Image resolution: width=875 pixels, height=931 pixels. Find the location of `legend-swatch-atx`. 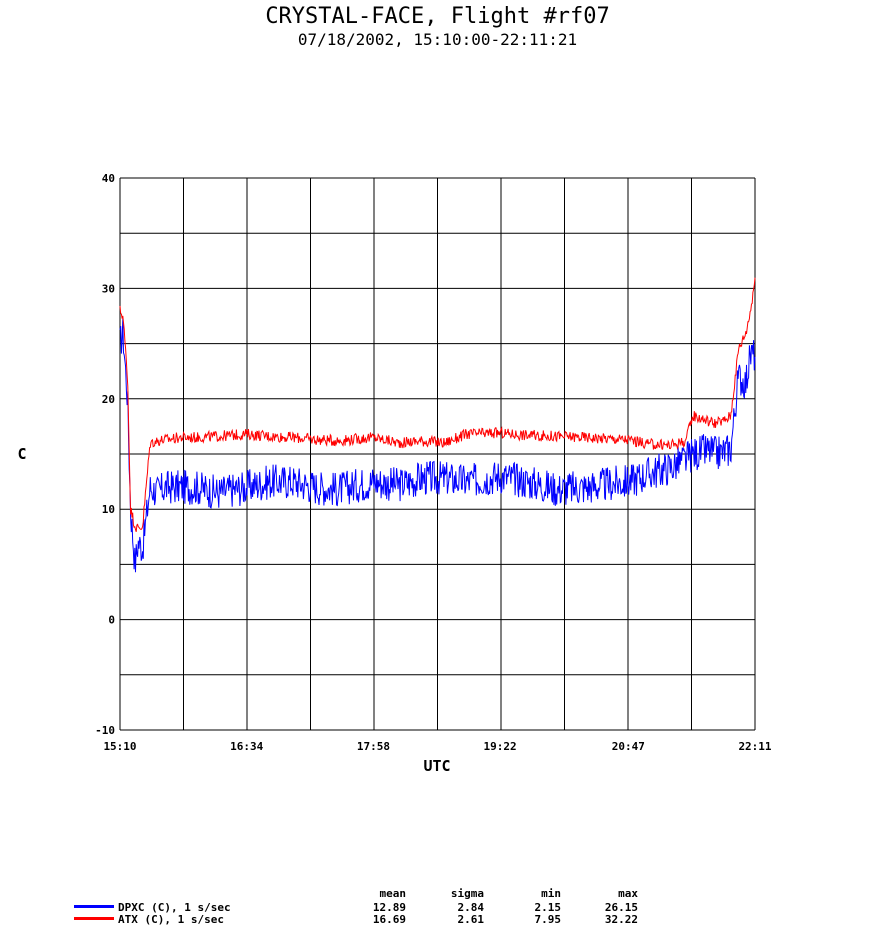

legend-swatch-atx is located at coordinates (94, 918).